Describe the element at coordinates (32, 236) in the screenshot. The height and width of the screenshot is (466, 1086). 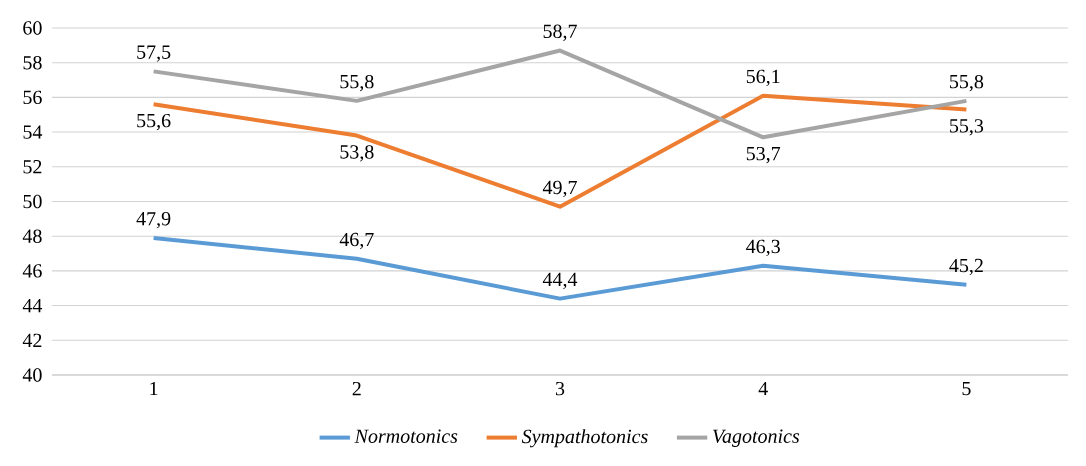
I see `y-tick-label: 48` at that location.